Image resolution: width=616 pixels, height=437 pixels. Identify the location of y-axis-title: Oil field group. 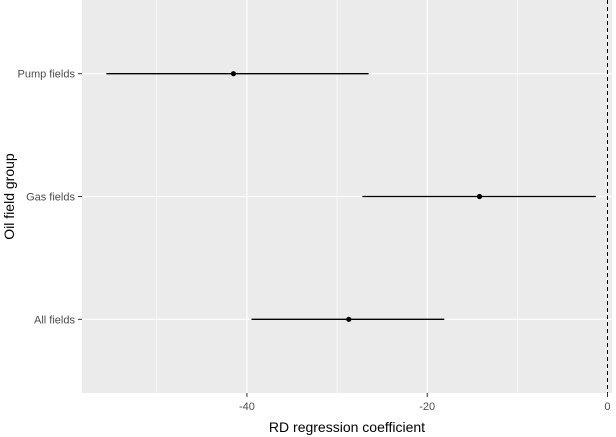
(9, 196).